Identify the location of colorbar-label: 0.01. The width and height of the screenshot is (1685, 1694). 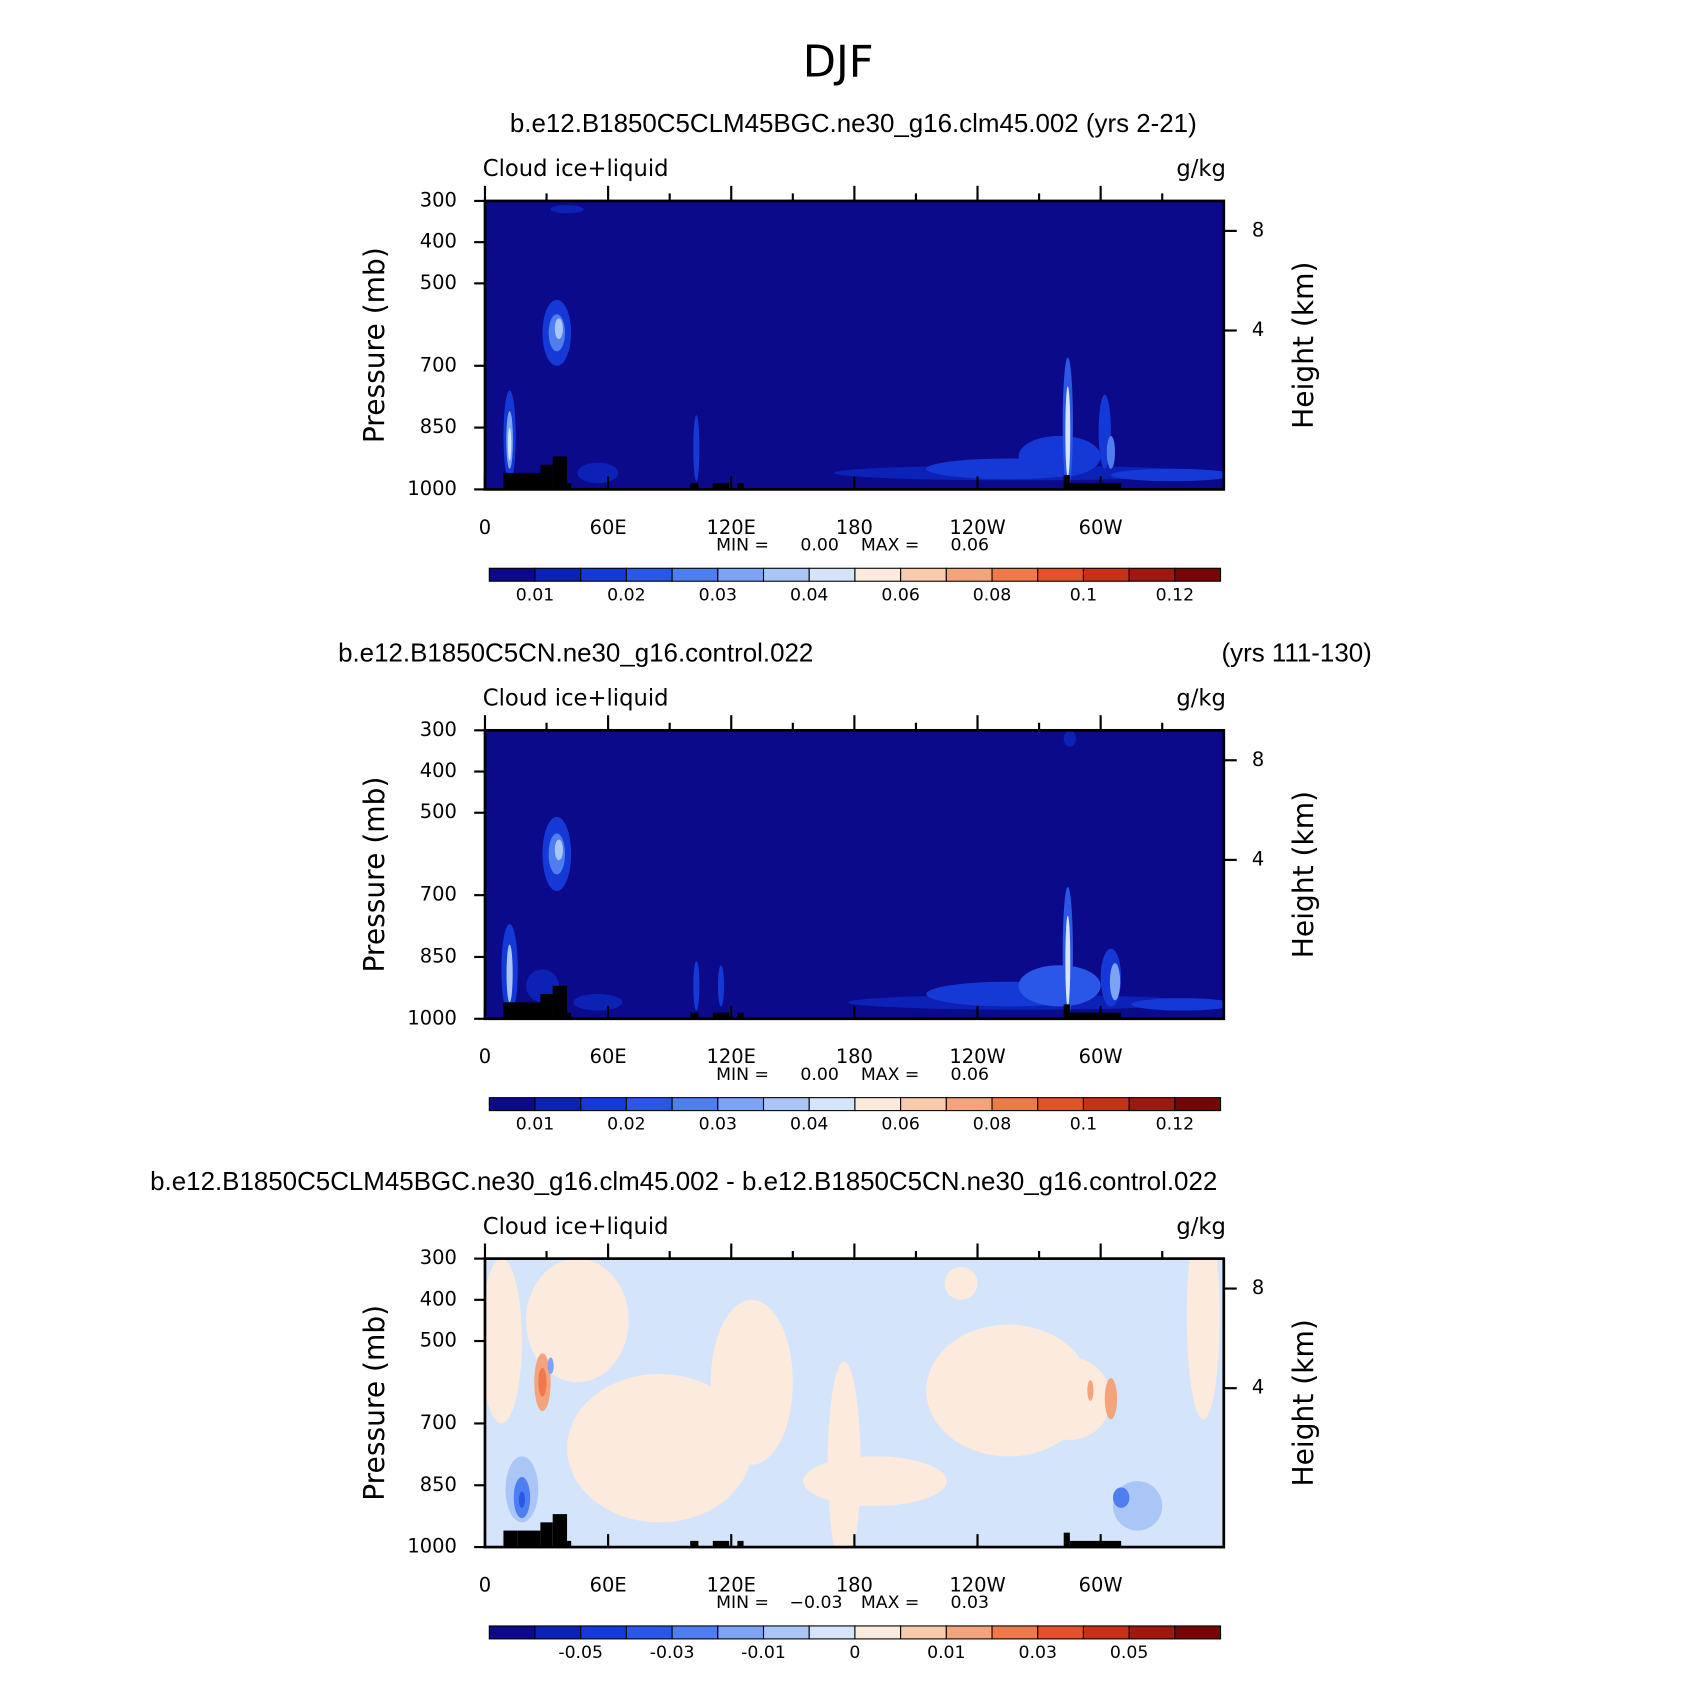
(535, 1125).